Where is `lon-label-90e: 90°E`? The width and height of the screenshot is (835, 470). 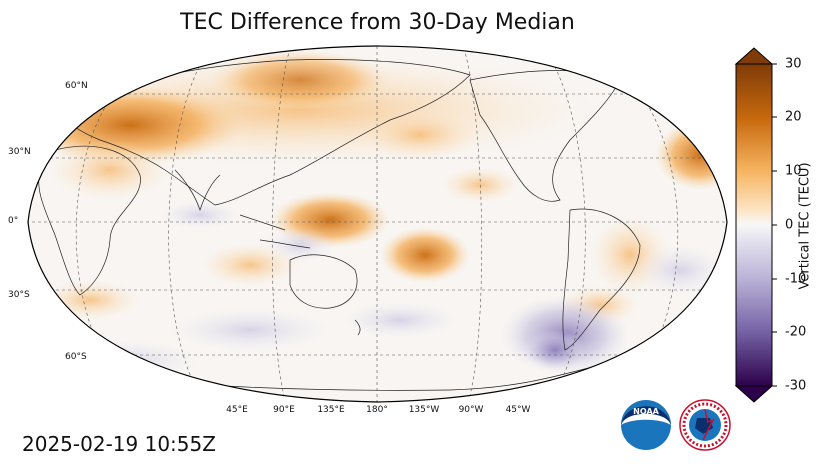
lon-label-90e: 90°E is located at coordinates (284, 410).